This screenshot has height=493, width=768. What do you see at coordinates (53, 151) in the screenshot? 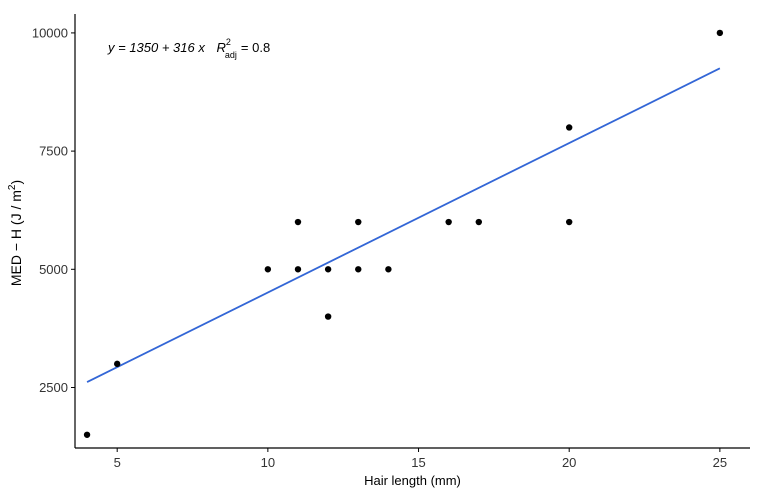
I see `y-tick-label: 7500` at bounding box center [53, 151].